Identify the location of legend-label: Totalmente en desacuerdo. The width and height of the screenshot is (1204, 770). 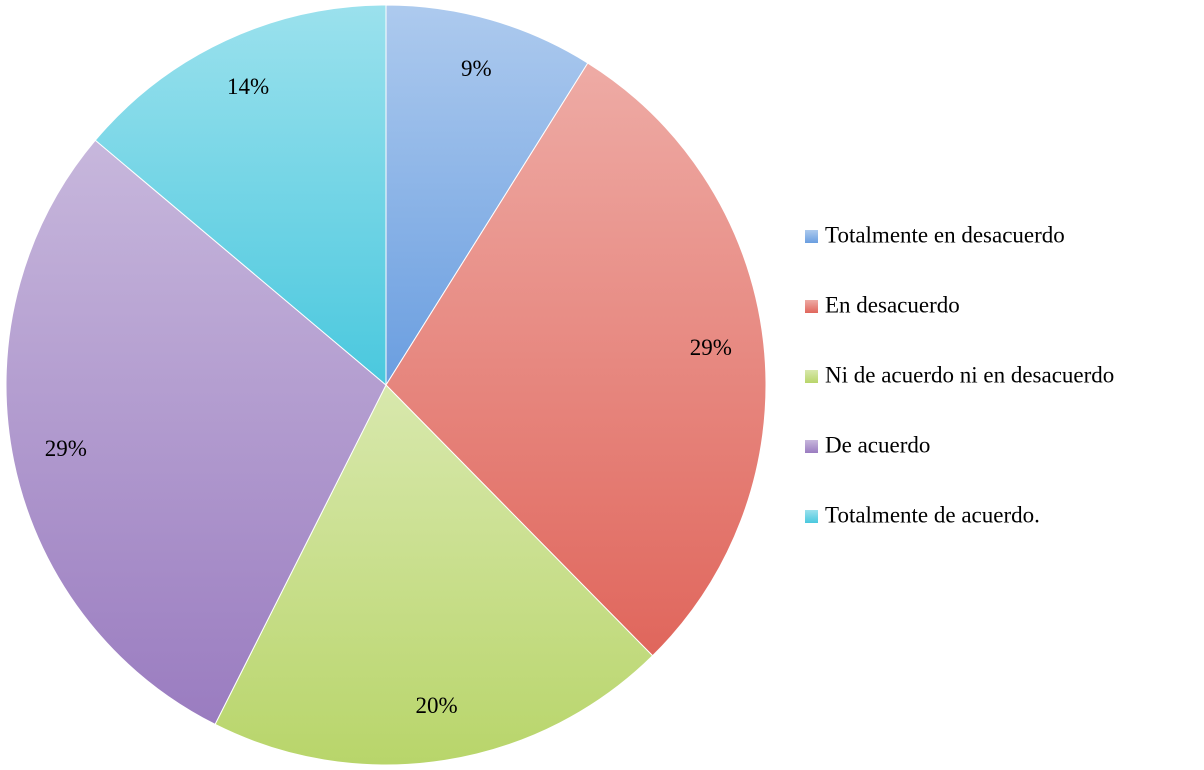
(945, 234).